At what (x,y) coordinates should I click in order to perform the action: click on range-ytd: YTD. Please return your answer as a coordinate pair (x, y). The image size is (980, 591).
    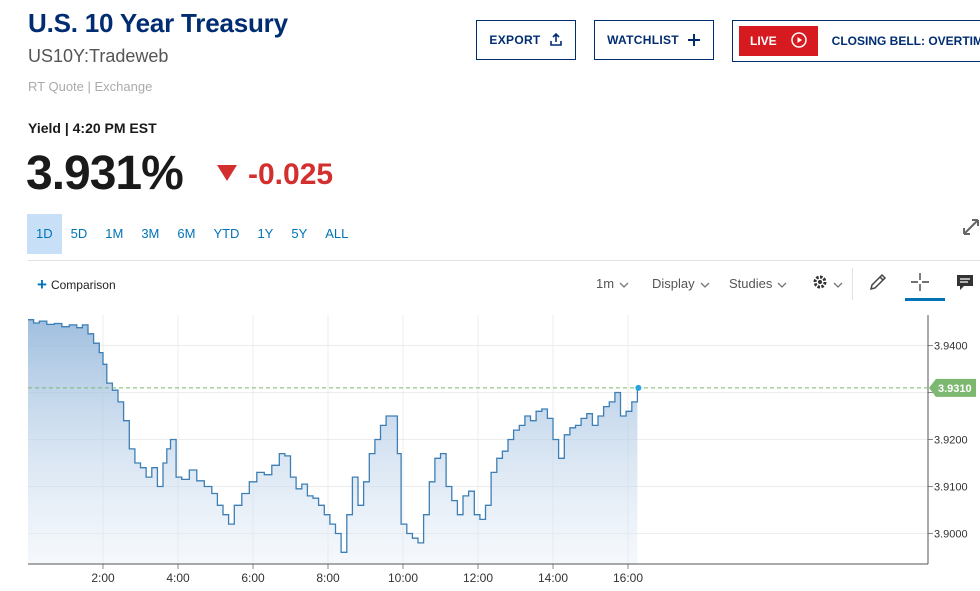
    Looking at the image, I should click on (226, 233).